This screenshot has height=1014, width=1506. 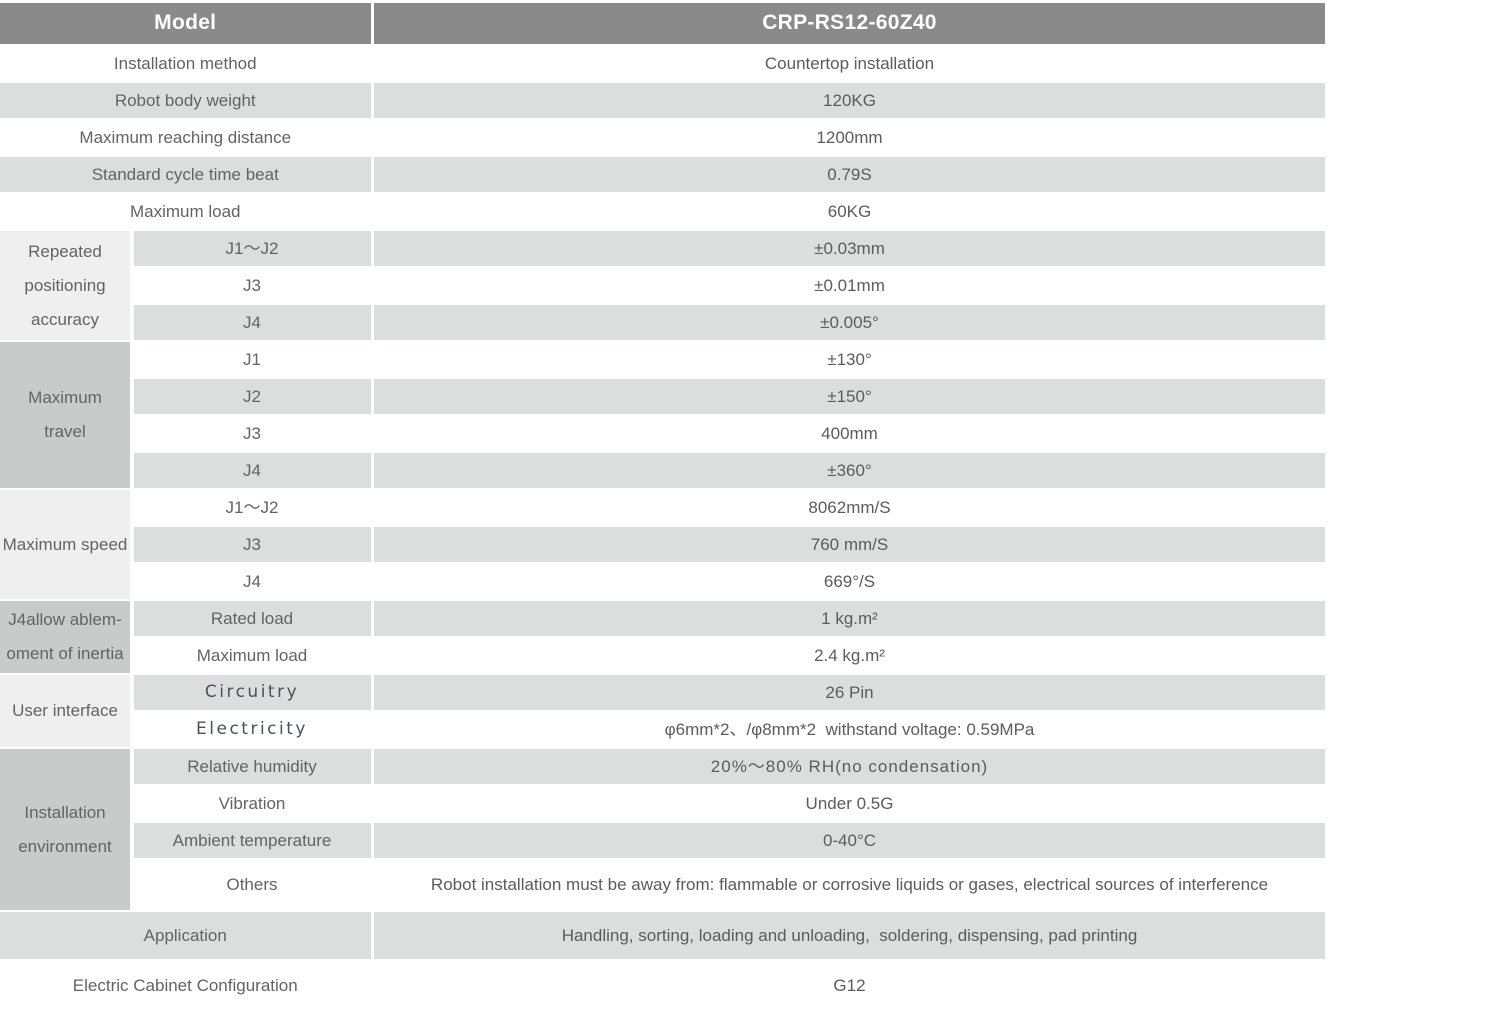 I want to click on sub-label-relative-humidity: Relative humidity, so click(x=252, y=766).